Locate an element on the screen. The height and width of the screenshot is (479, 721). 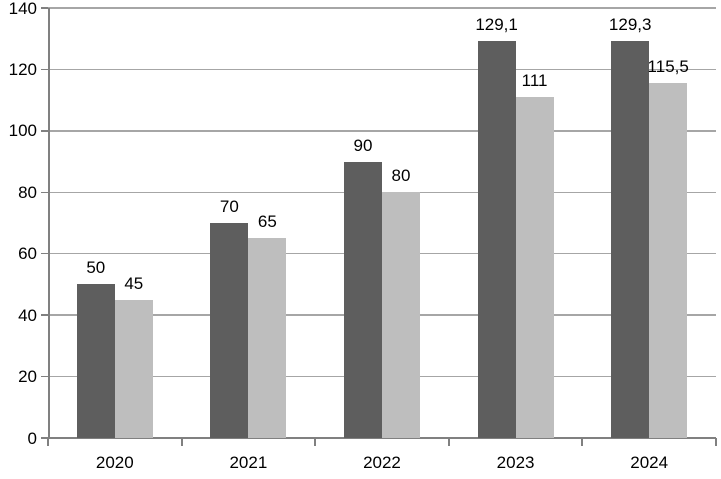
bar-value-label: 129,1 is located at coordinates (496, 25).